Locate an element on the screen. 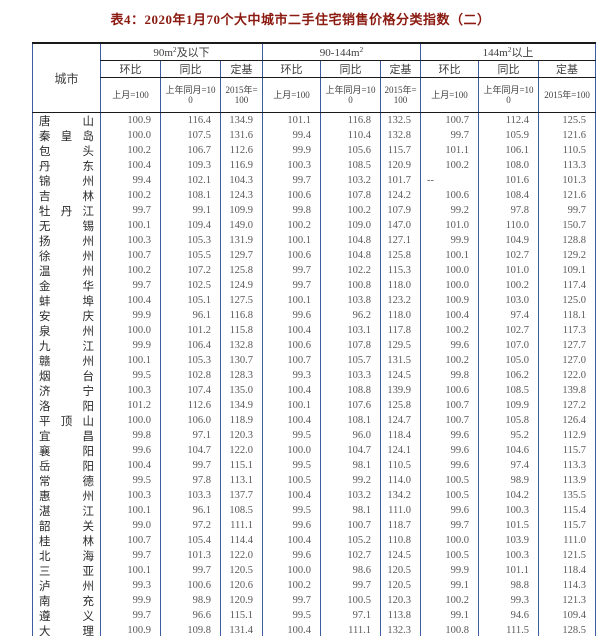 Image resolution: width=601 pixels, height=636 pixels. city-name: 烟台 is located at coordinates (66, 375).